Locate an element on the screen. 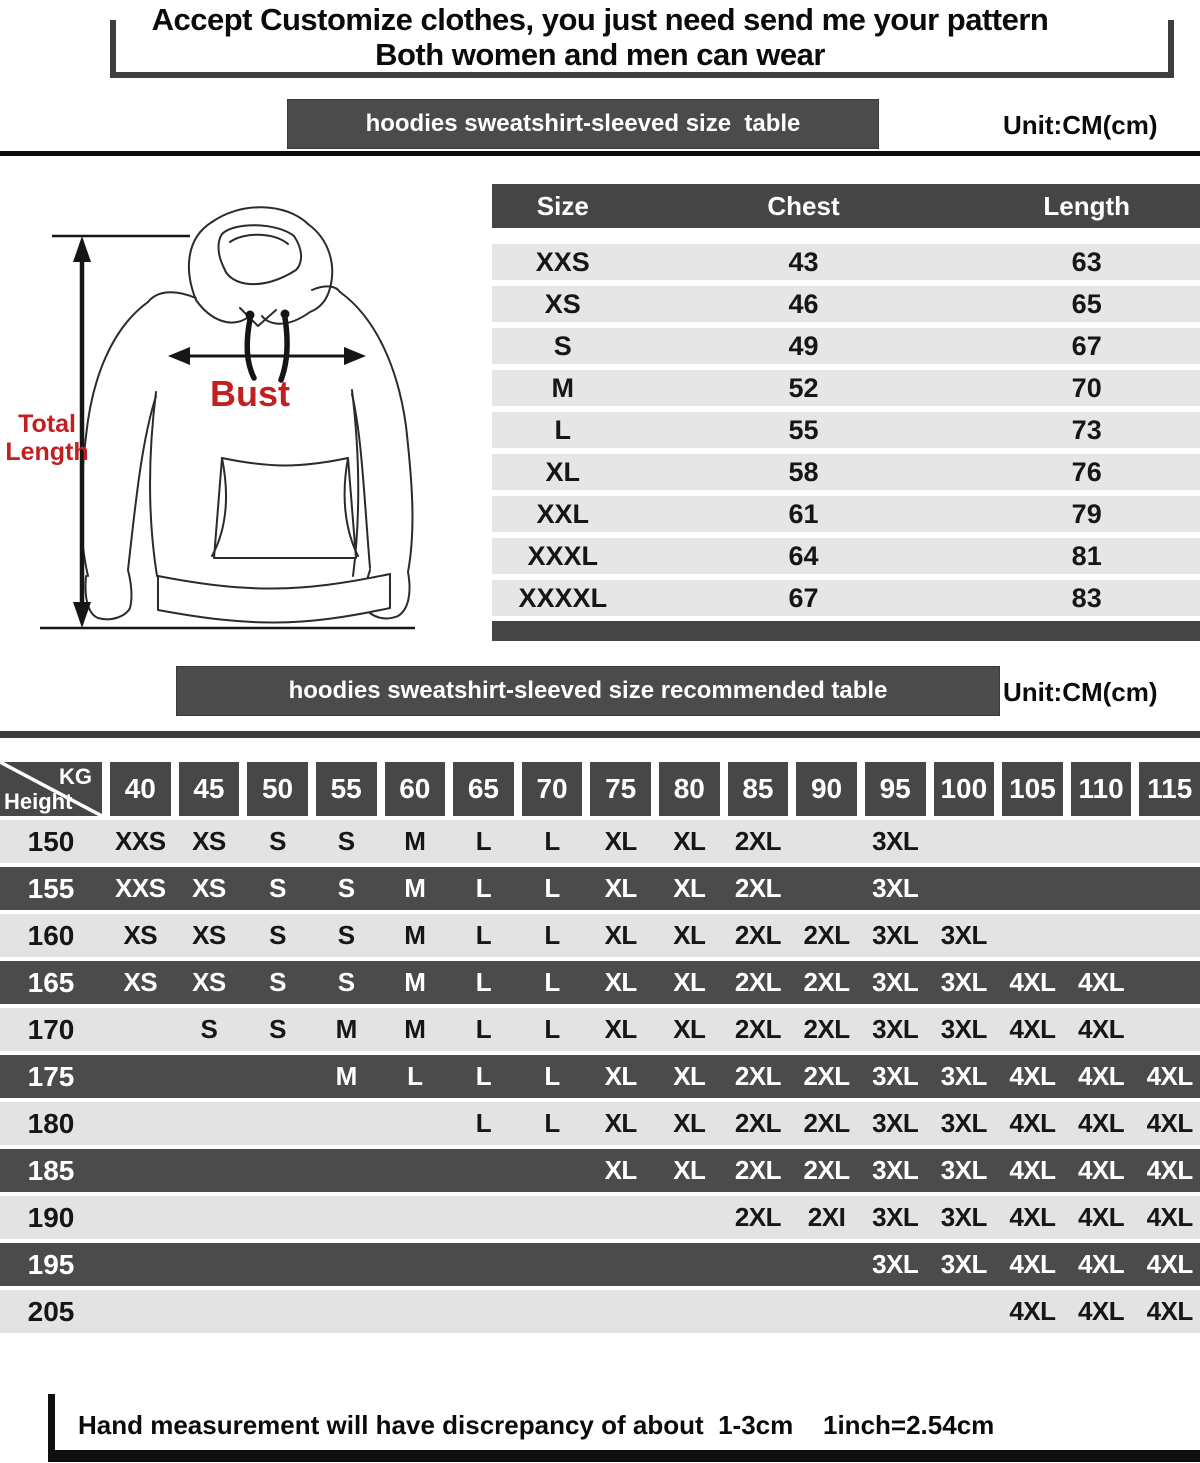 The height and width of the screenshot is (1463, 1200). length-cell: 81 is located at coordinates (1086, 555).